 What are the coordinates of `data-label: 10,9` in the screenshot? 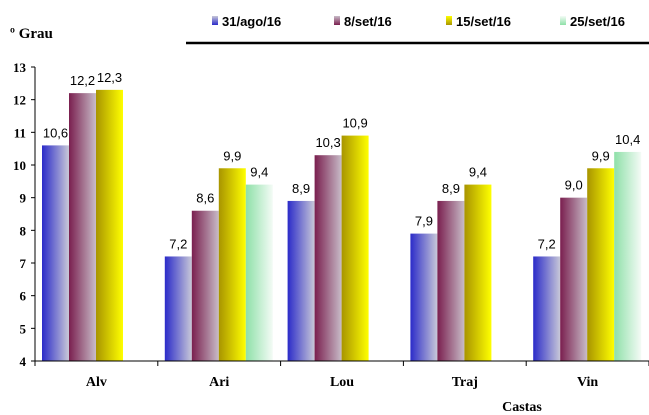 It's located at (354, 123).